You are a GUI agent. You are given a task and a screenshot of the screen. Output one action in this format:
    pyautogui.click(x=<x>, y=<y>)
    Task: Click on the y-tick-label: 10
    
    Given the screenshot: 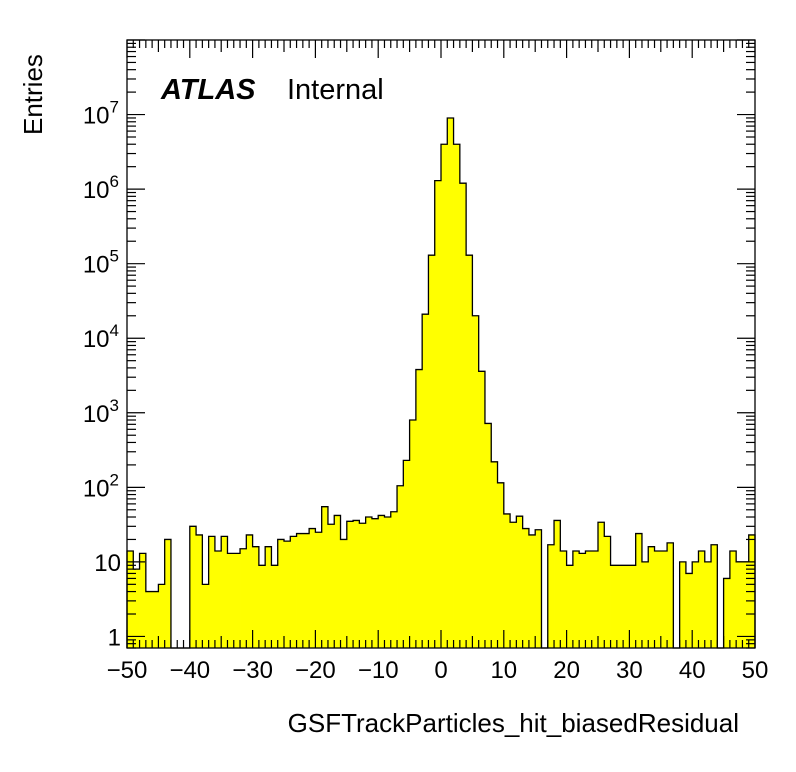 What is the action you would take?
    pyautogui.click(x=107, y=563)
    